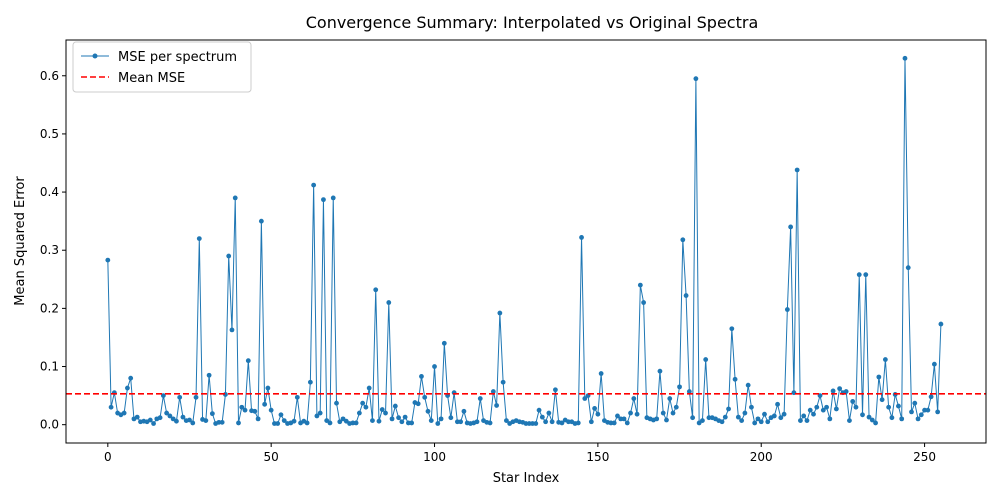  I want to click on y-tick-label: 0.3, so click(49, 250).